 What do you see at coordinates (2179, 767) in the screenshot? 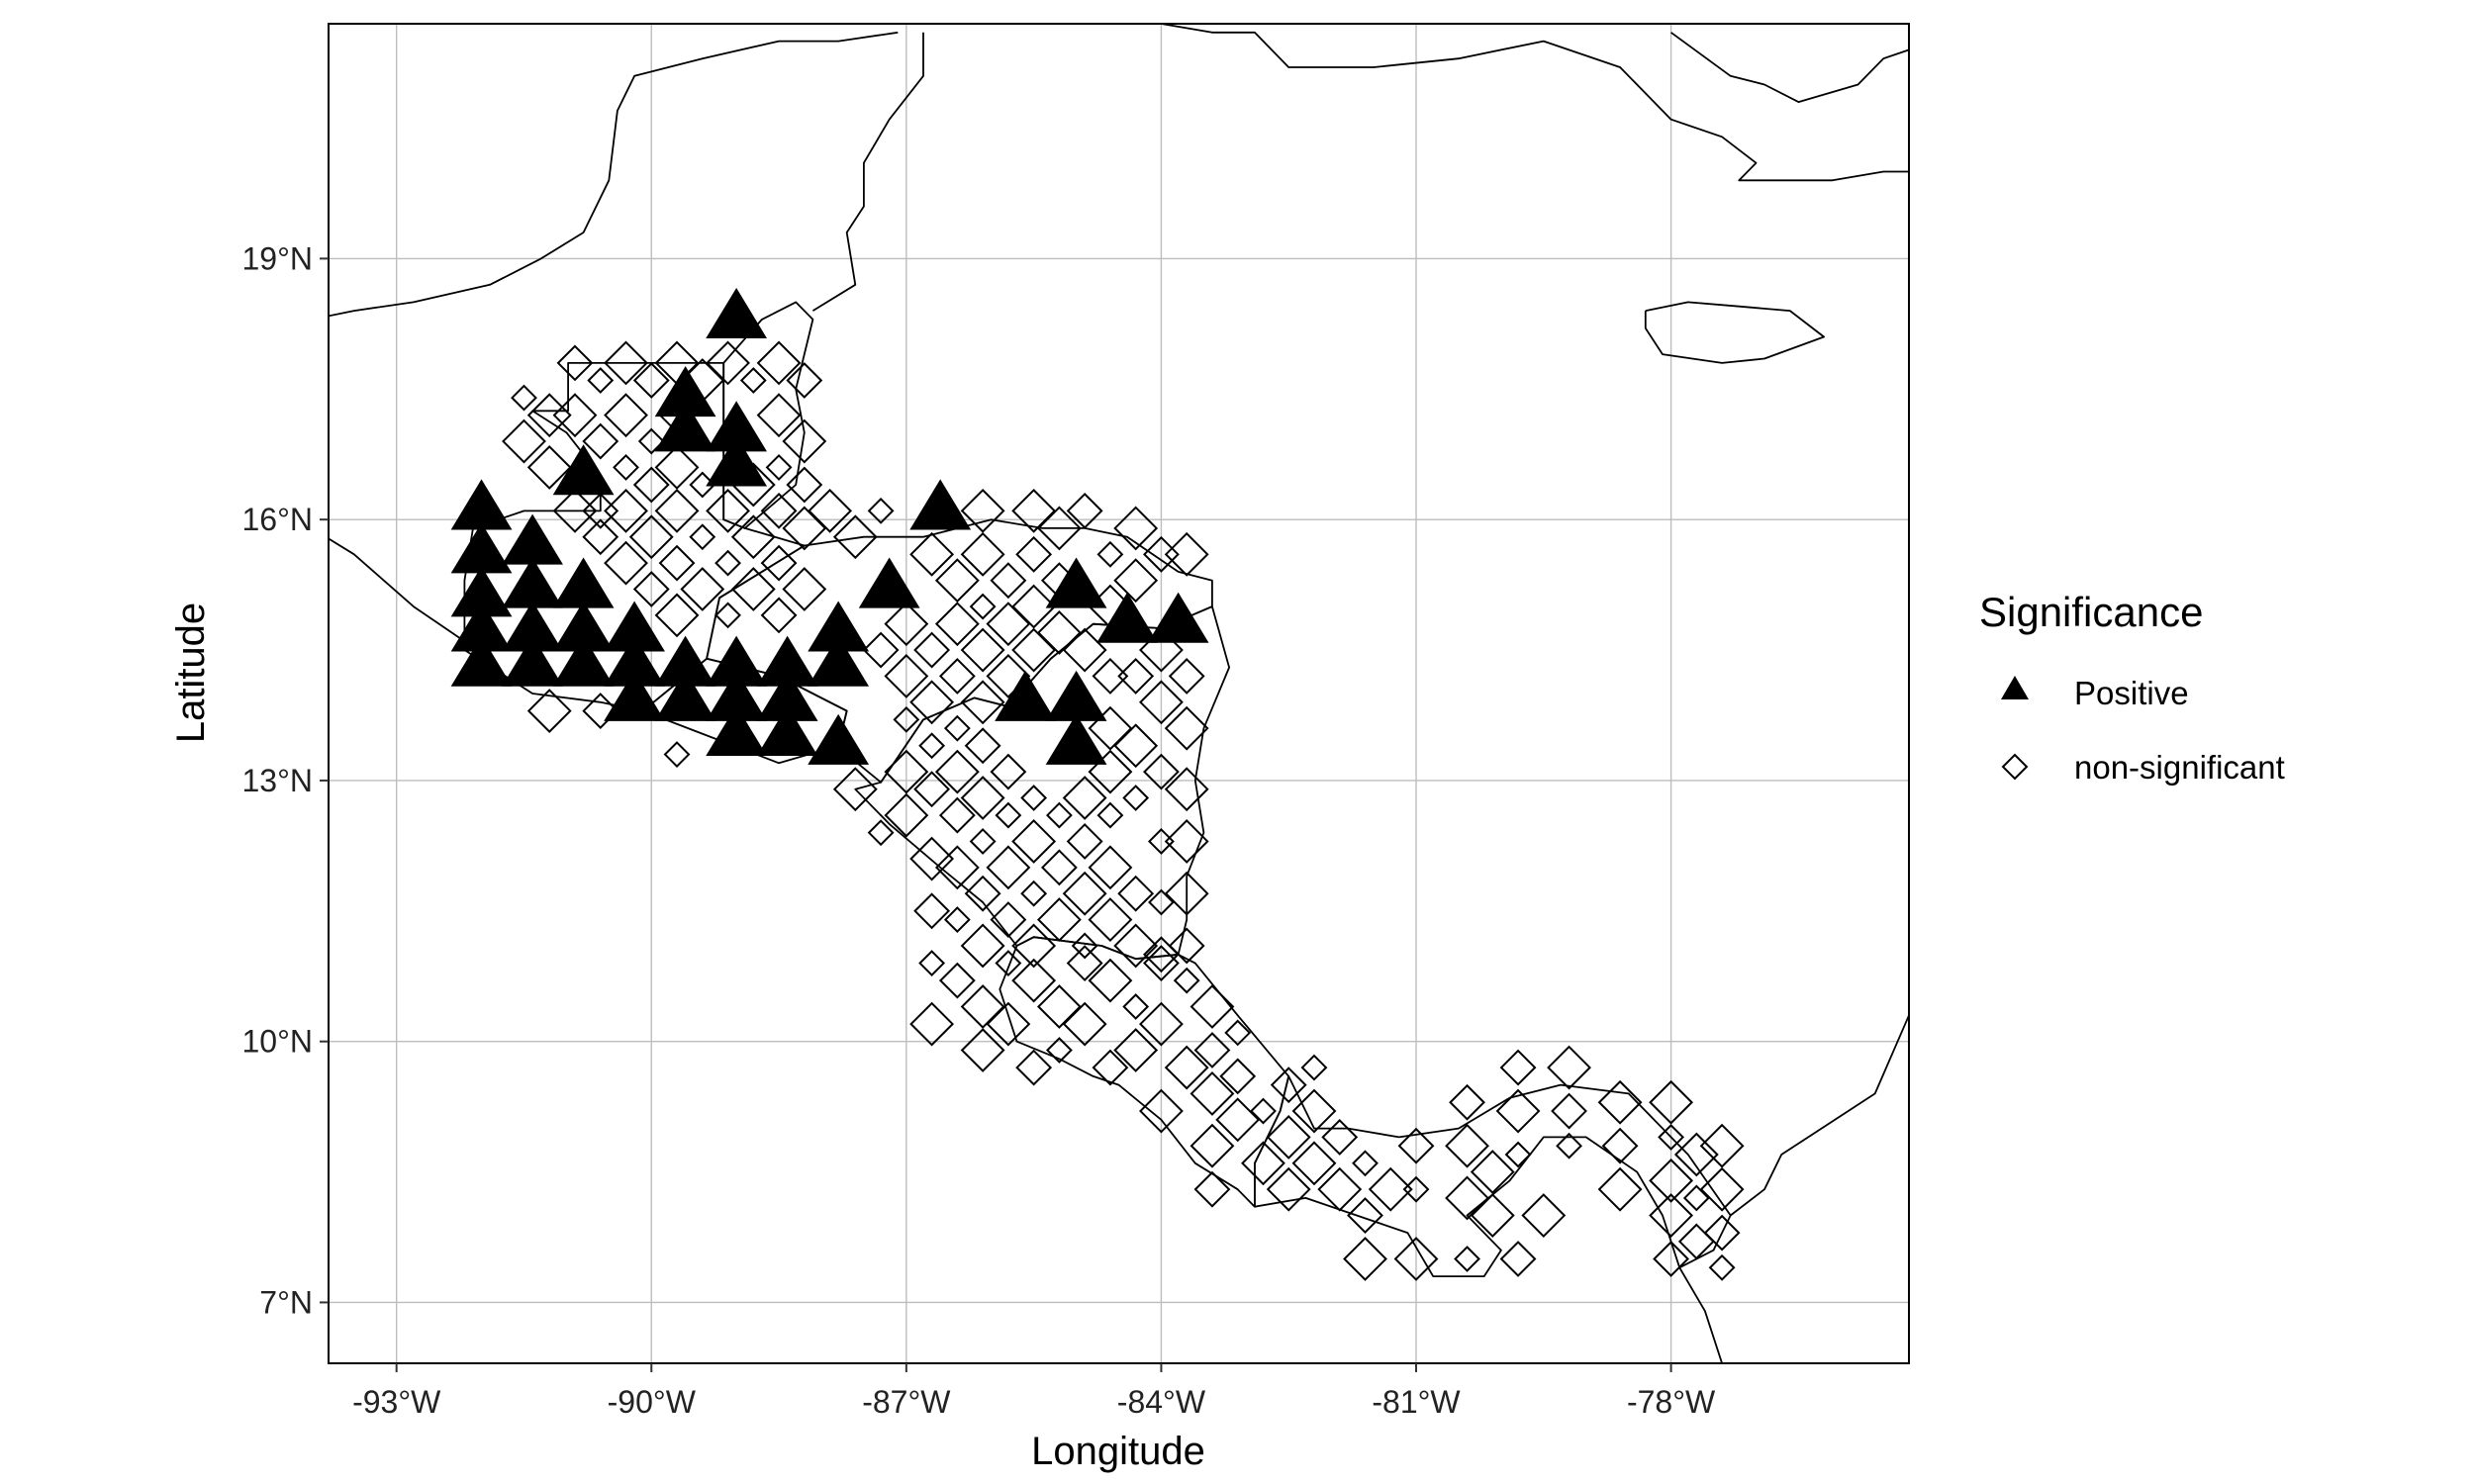
I see `legend-label-non-significant: non-significant` at bounding box center [2179, 767].